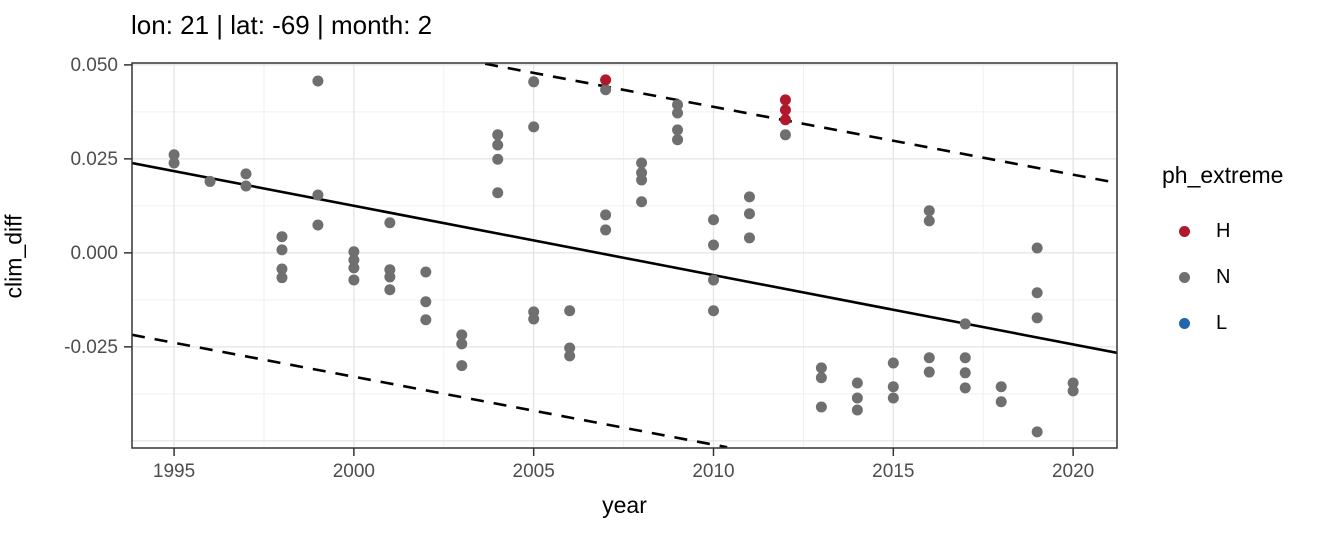 This screenshot has width=1344, height=537. Describe the element at coordinates (1223, 175) in the screenshot. I see `legend-title: ph_extreme` at that location.